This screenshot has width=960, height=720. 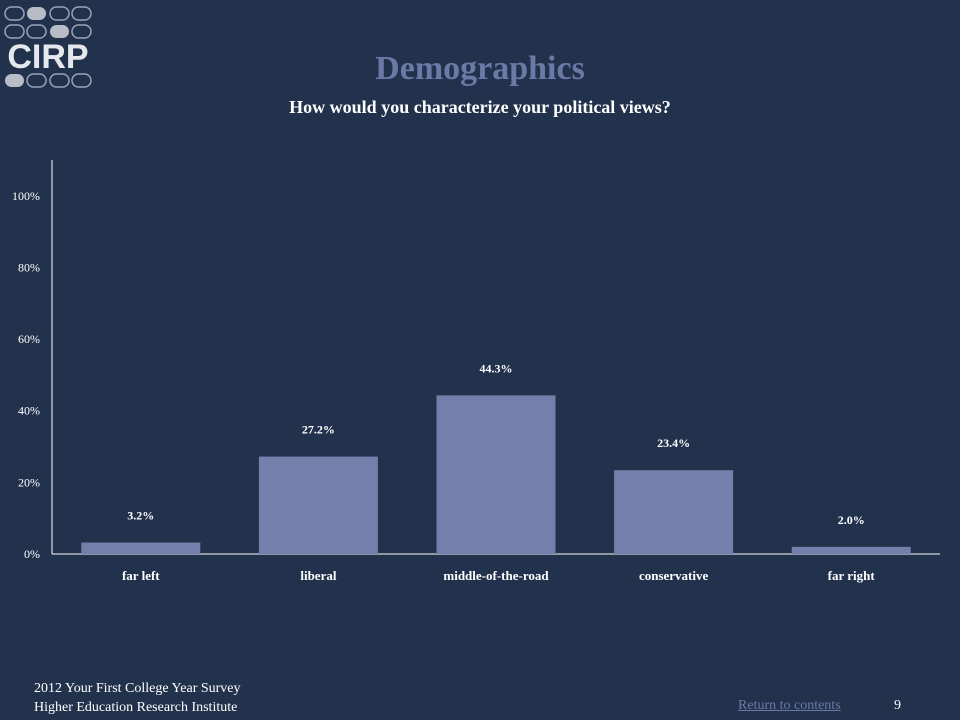 What do you see at coordinates (26, 375) in the screenshot?
I see `y-axis-ticks: 0% 20% 40% 60% 80% 100%` at bounding box center [26, 375].